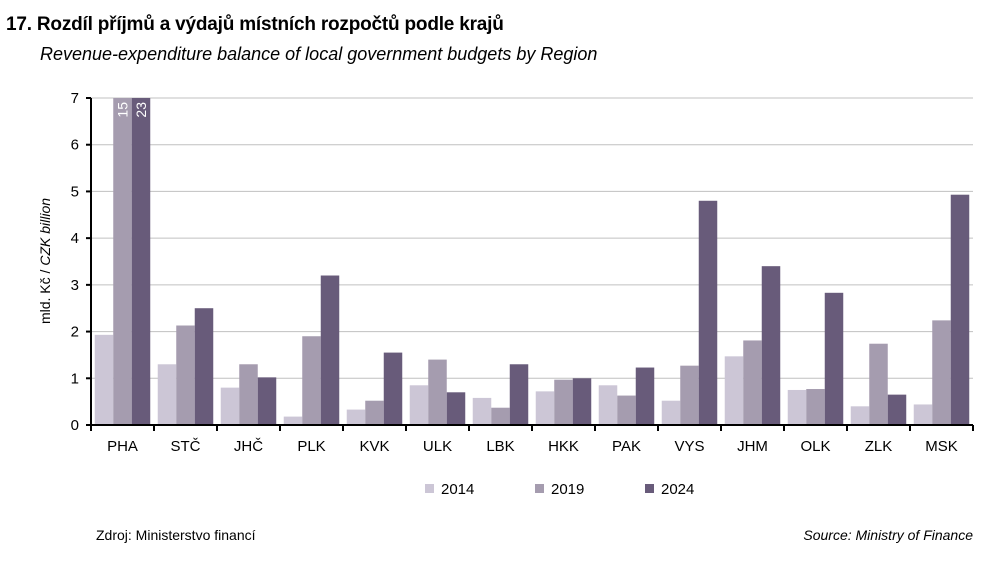 The image size is (1003, 562). Describe the element at coordinates (167, 394) in the screenshot. I see `bar-STČ-2014` at that location.